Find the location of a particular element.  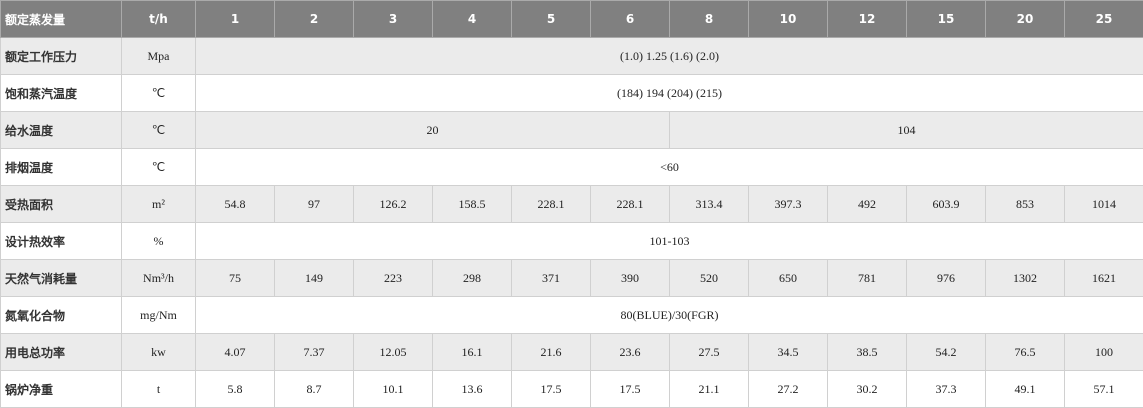

row-label: 锅炉净重 is located at coordinates (61, 389).